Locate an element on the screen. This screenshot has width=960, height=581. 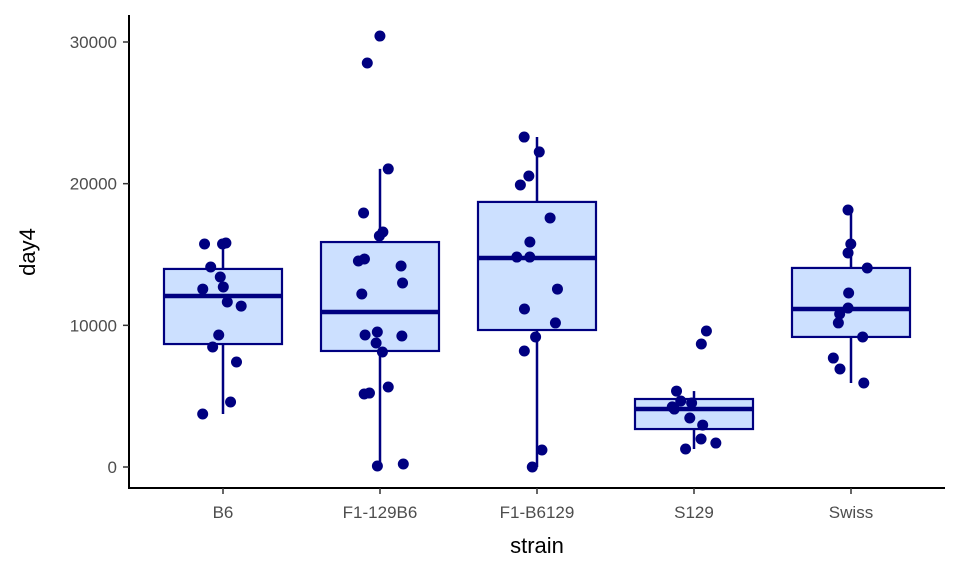
x-tick-label: F1-129B6 is located at coordinates (380, 512).